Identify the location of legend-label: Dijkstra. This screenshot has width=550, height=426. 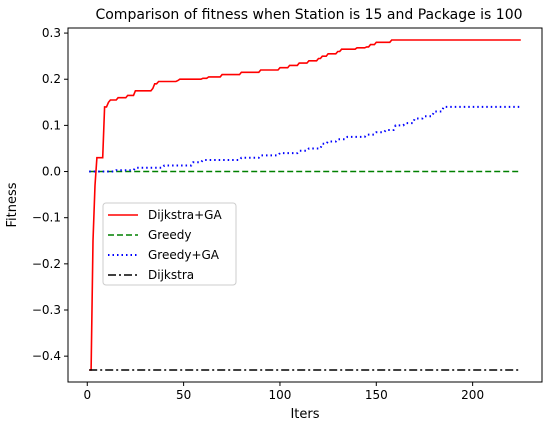
(171, 275).